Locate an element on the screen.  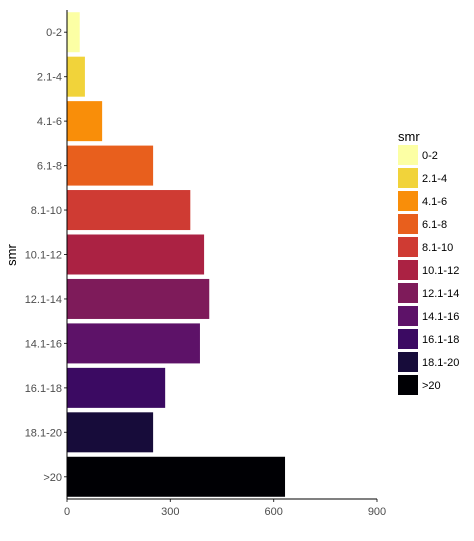
y-tick-label: 2.1-4 is located at coordinates (49, 78).